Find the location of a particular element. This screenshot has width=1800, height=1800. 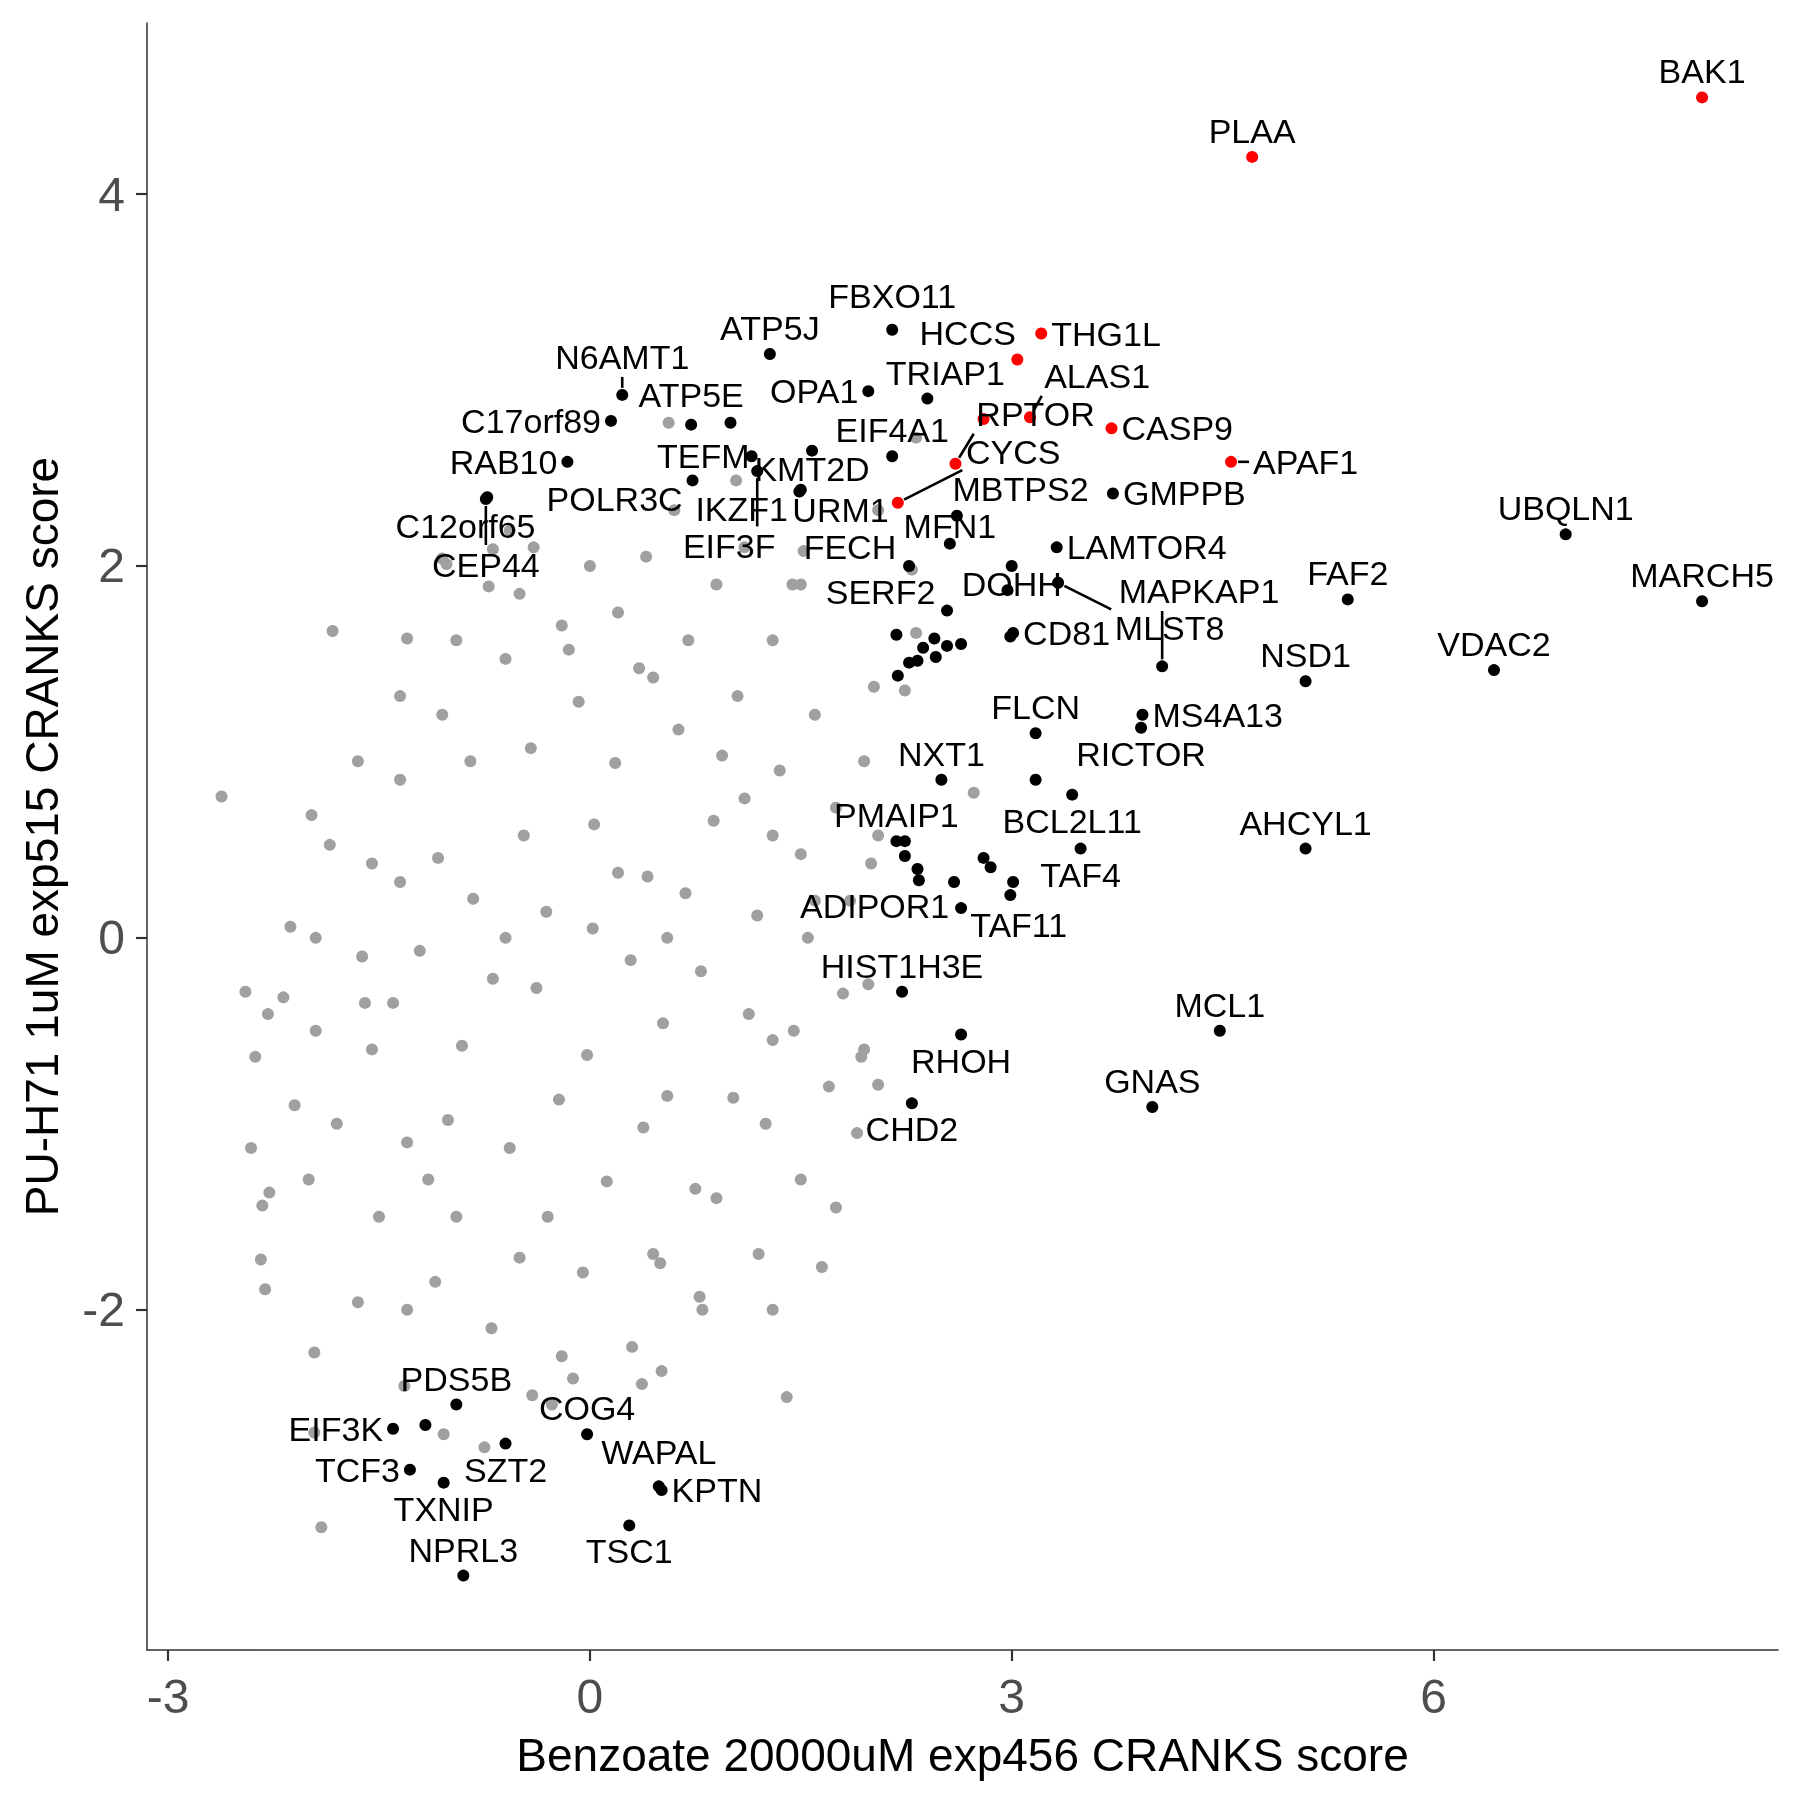

annotation: MS4A13 is located at coordinates (1217, 714).